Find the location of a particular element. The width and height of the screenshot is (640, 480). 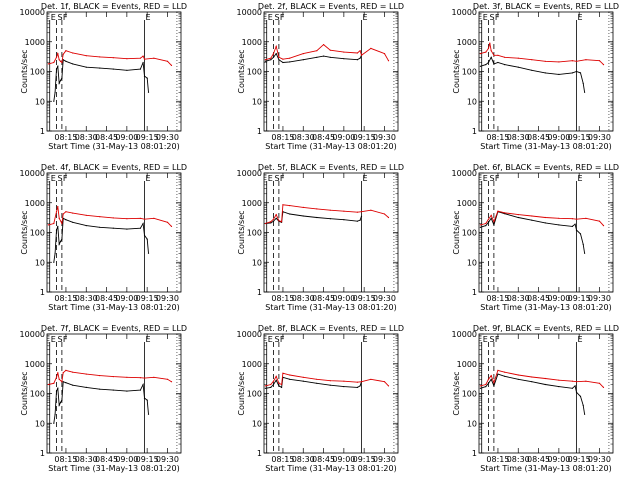

lld-series-line is located at coordinates (110, 58).